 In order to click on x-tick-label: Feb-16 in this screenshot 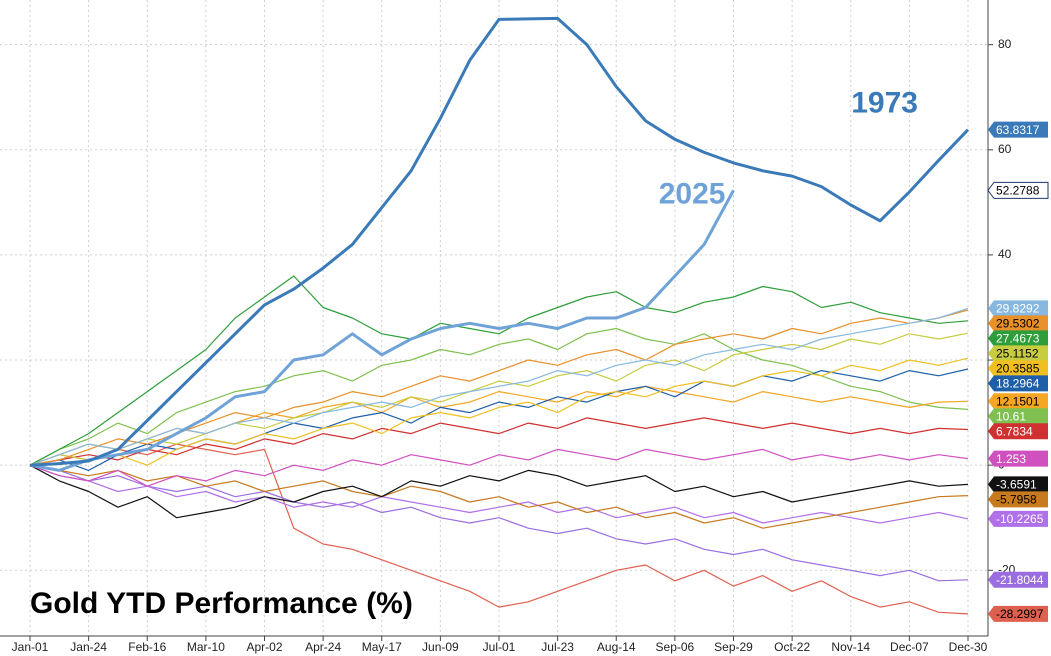, I will do `click(147, 647)`.